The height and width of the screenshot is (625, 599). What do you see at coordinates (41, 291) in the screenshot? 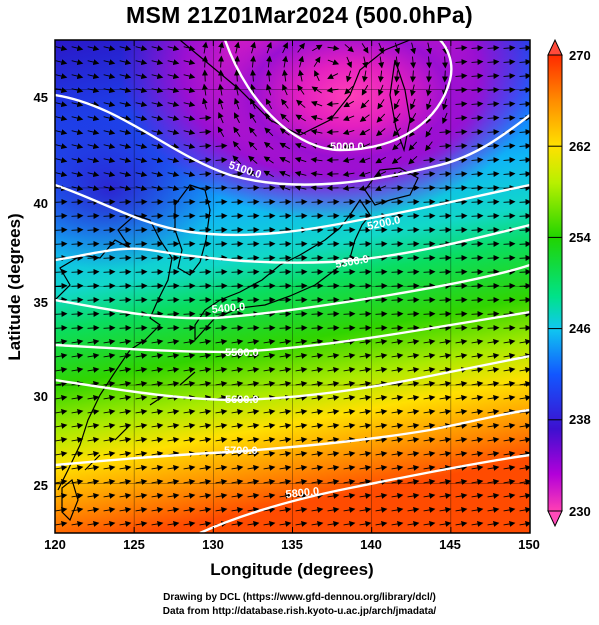
I see `y-axis: 25 30 35 40 45` at bounding box center [41, 291].